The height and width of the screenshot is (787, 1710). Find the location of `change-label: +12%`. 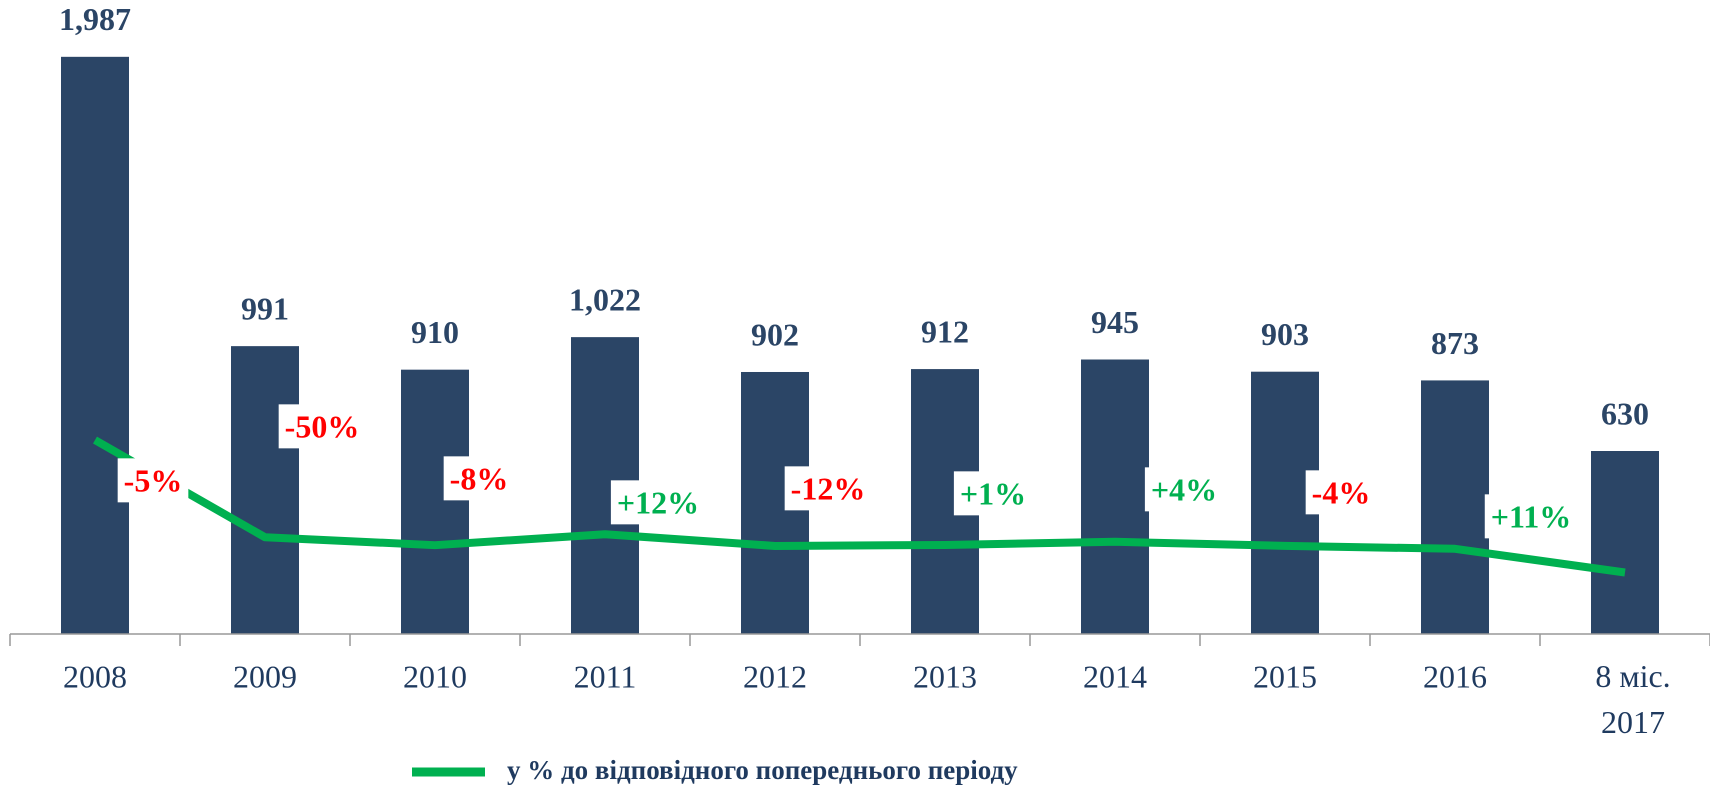

change-label: +12% is located at coordinates (658, 502).